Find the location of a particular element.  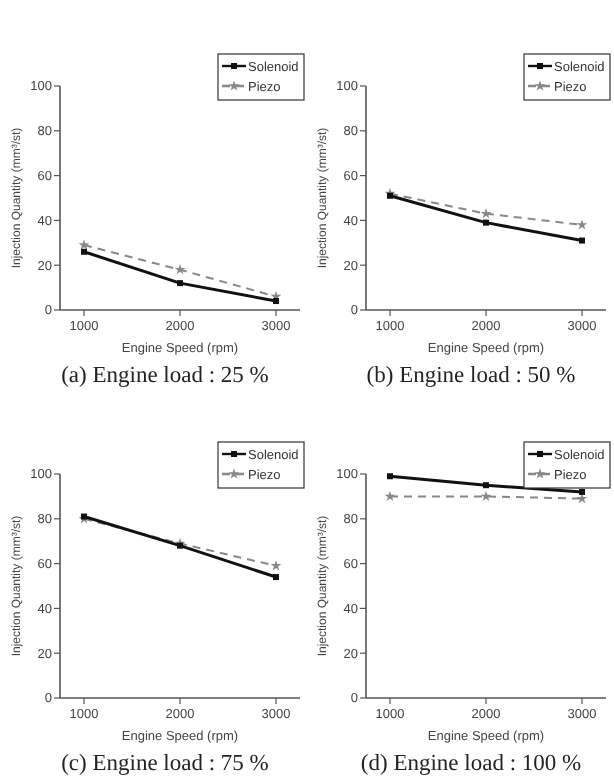

text: (d) Engine load : 100 % is located at coordinates (471, 764).